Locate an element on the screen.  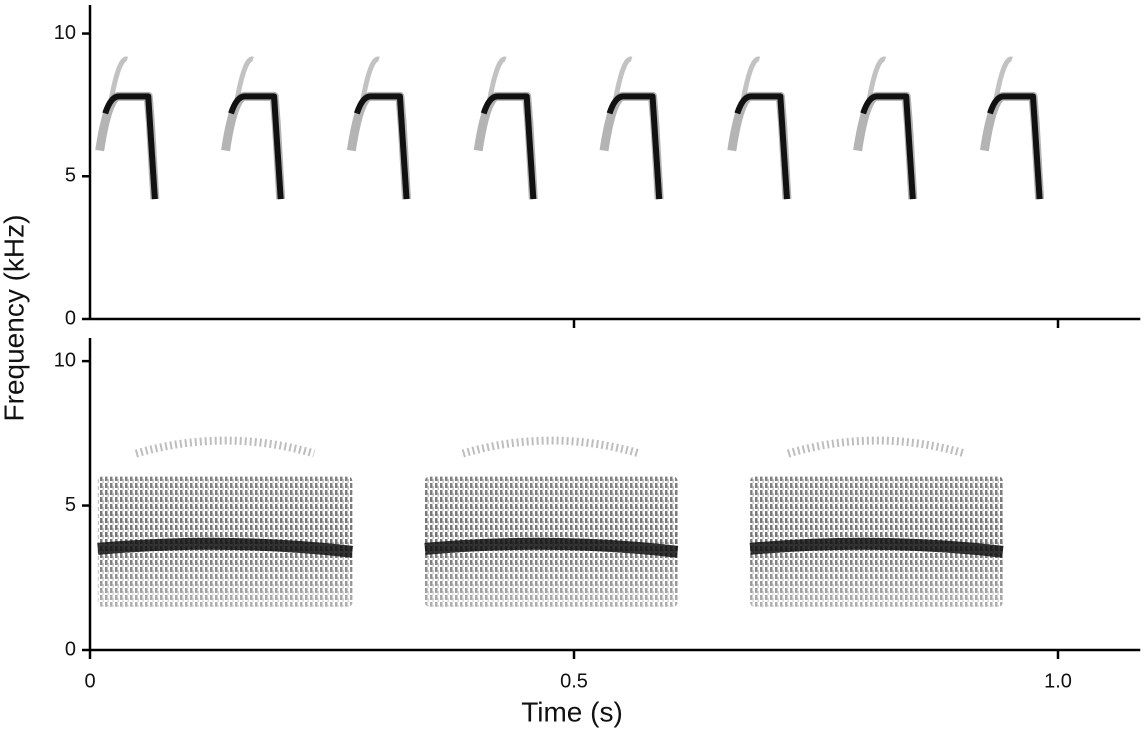
x-tick-label: 0 is located at coordinates (89, 681).